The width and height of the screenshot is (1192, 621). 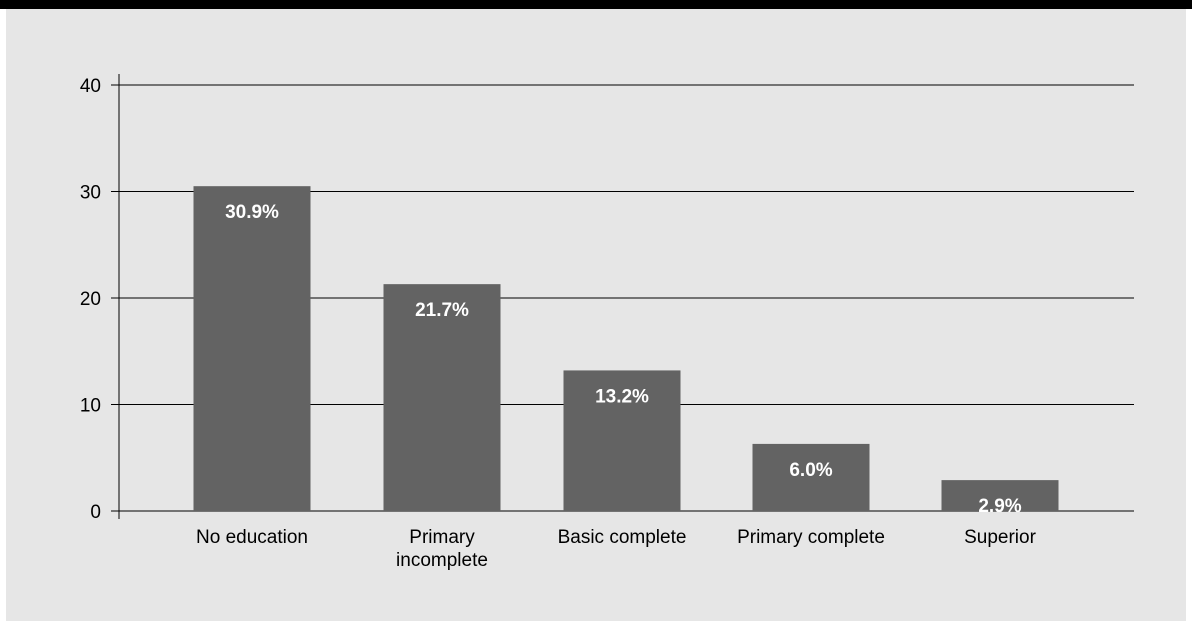 I want to click on x-tick-label: Primary, so click(x=442, y=537).